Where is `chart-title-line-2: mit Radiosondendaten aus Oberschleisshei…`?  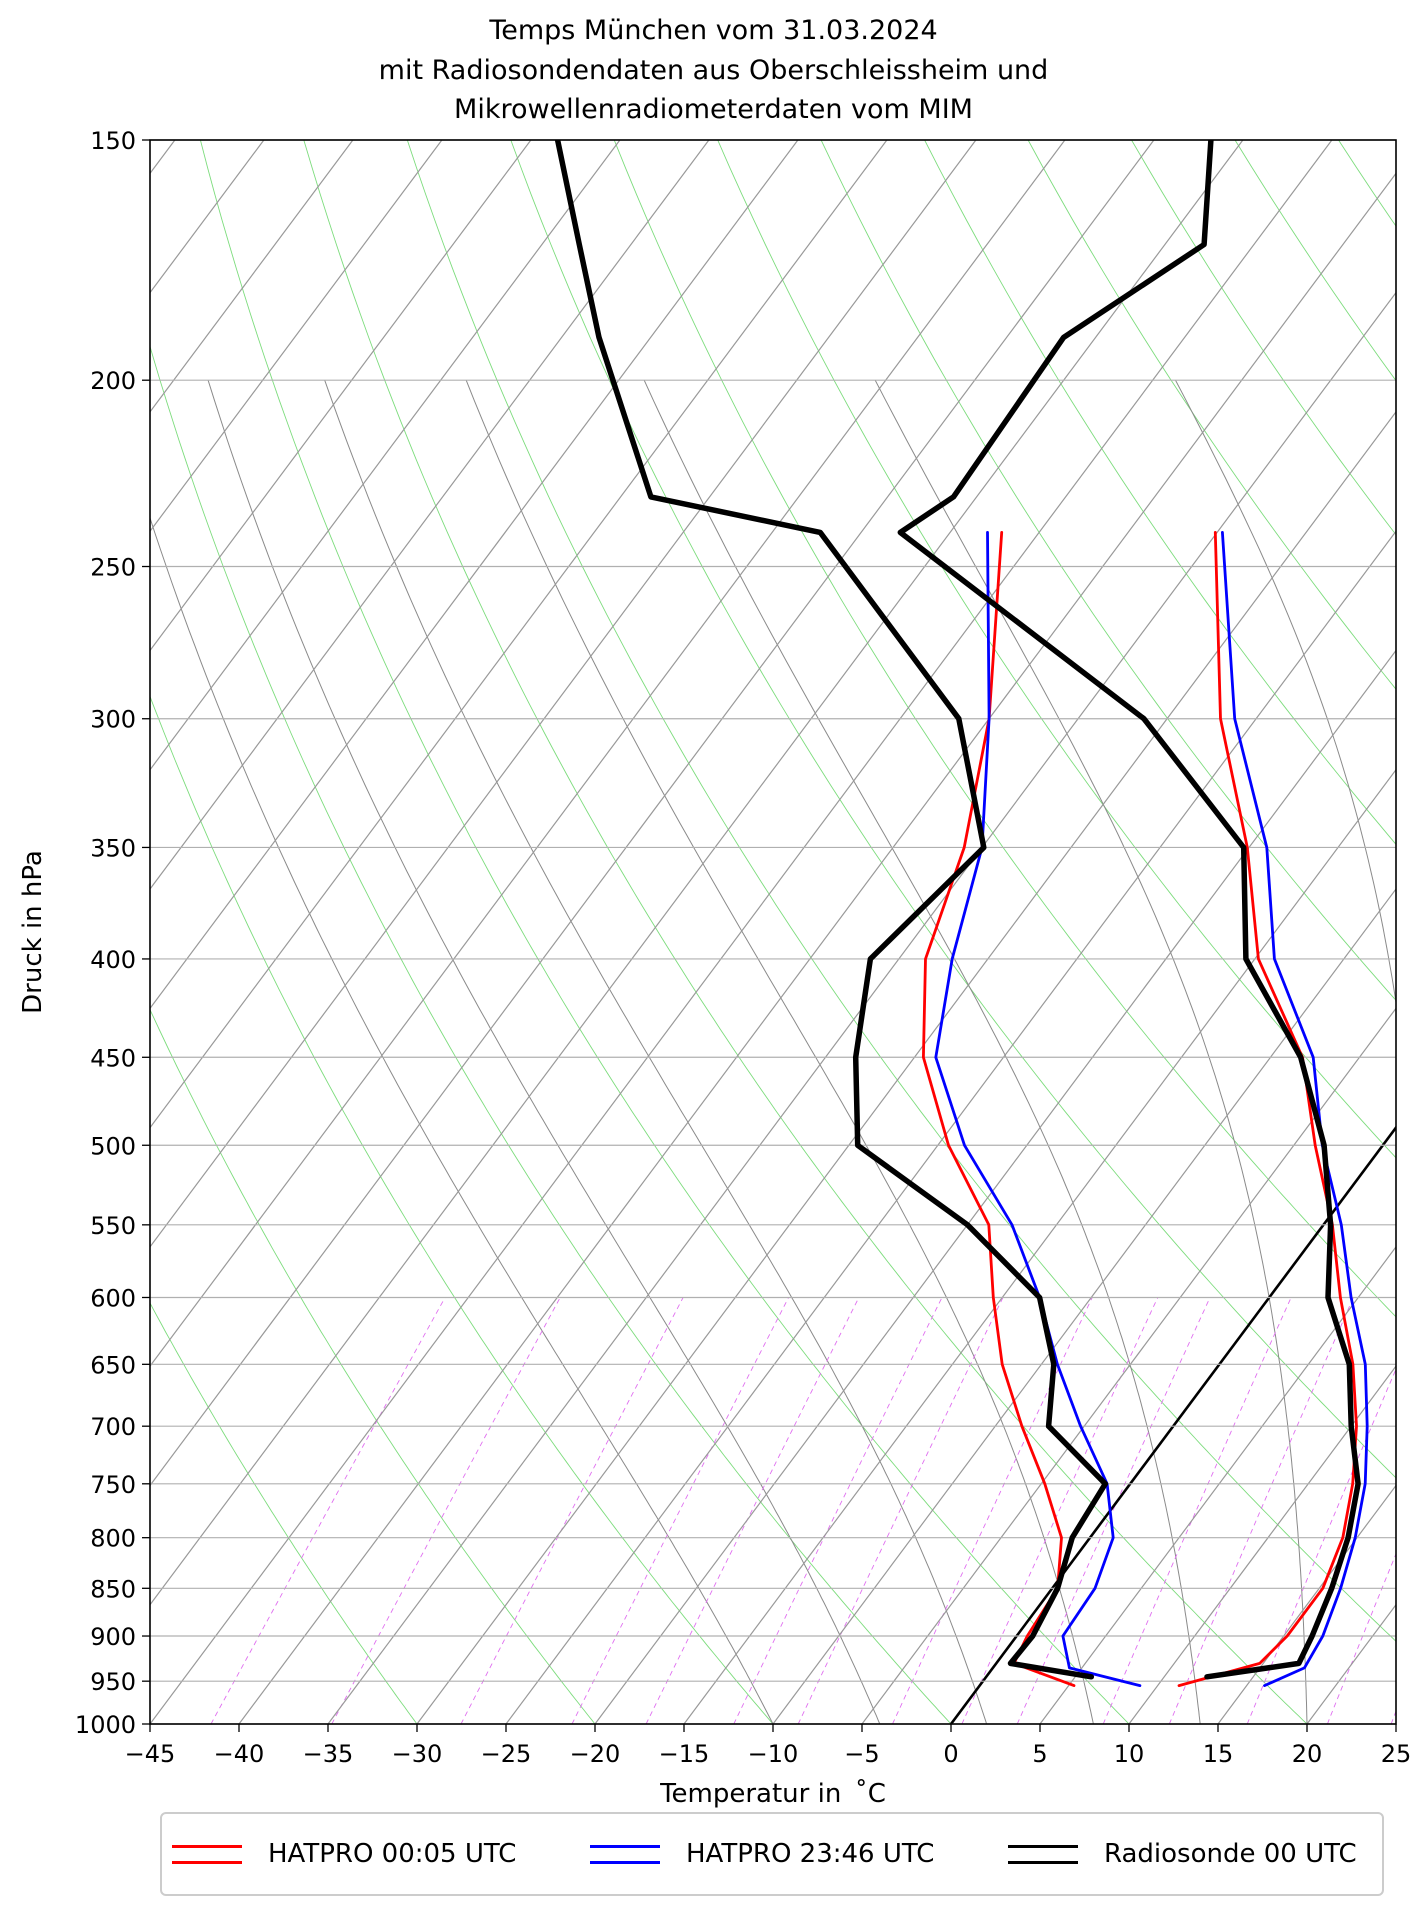 chart-title-line-2: mit Radiosondendaten aus Oberschleisshei… is located at coordinates (713, 70).